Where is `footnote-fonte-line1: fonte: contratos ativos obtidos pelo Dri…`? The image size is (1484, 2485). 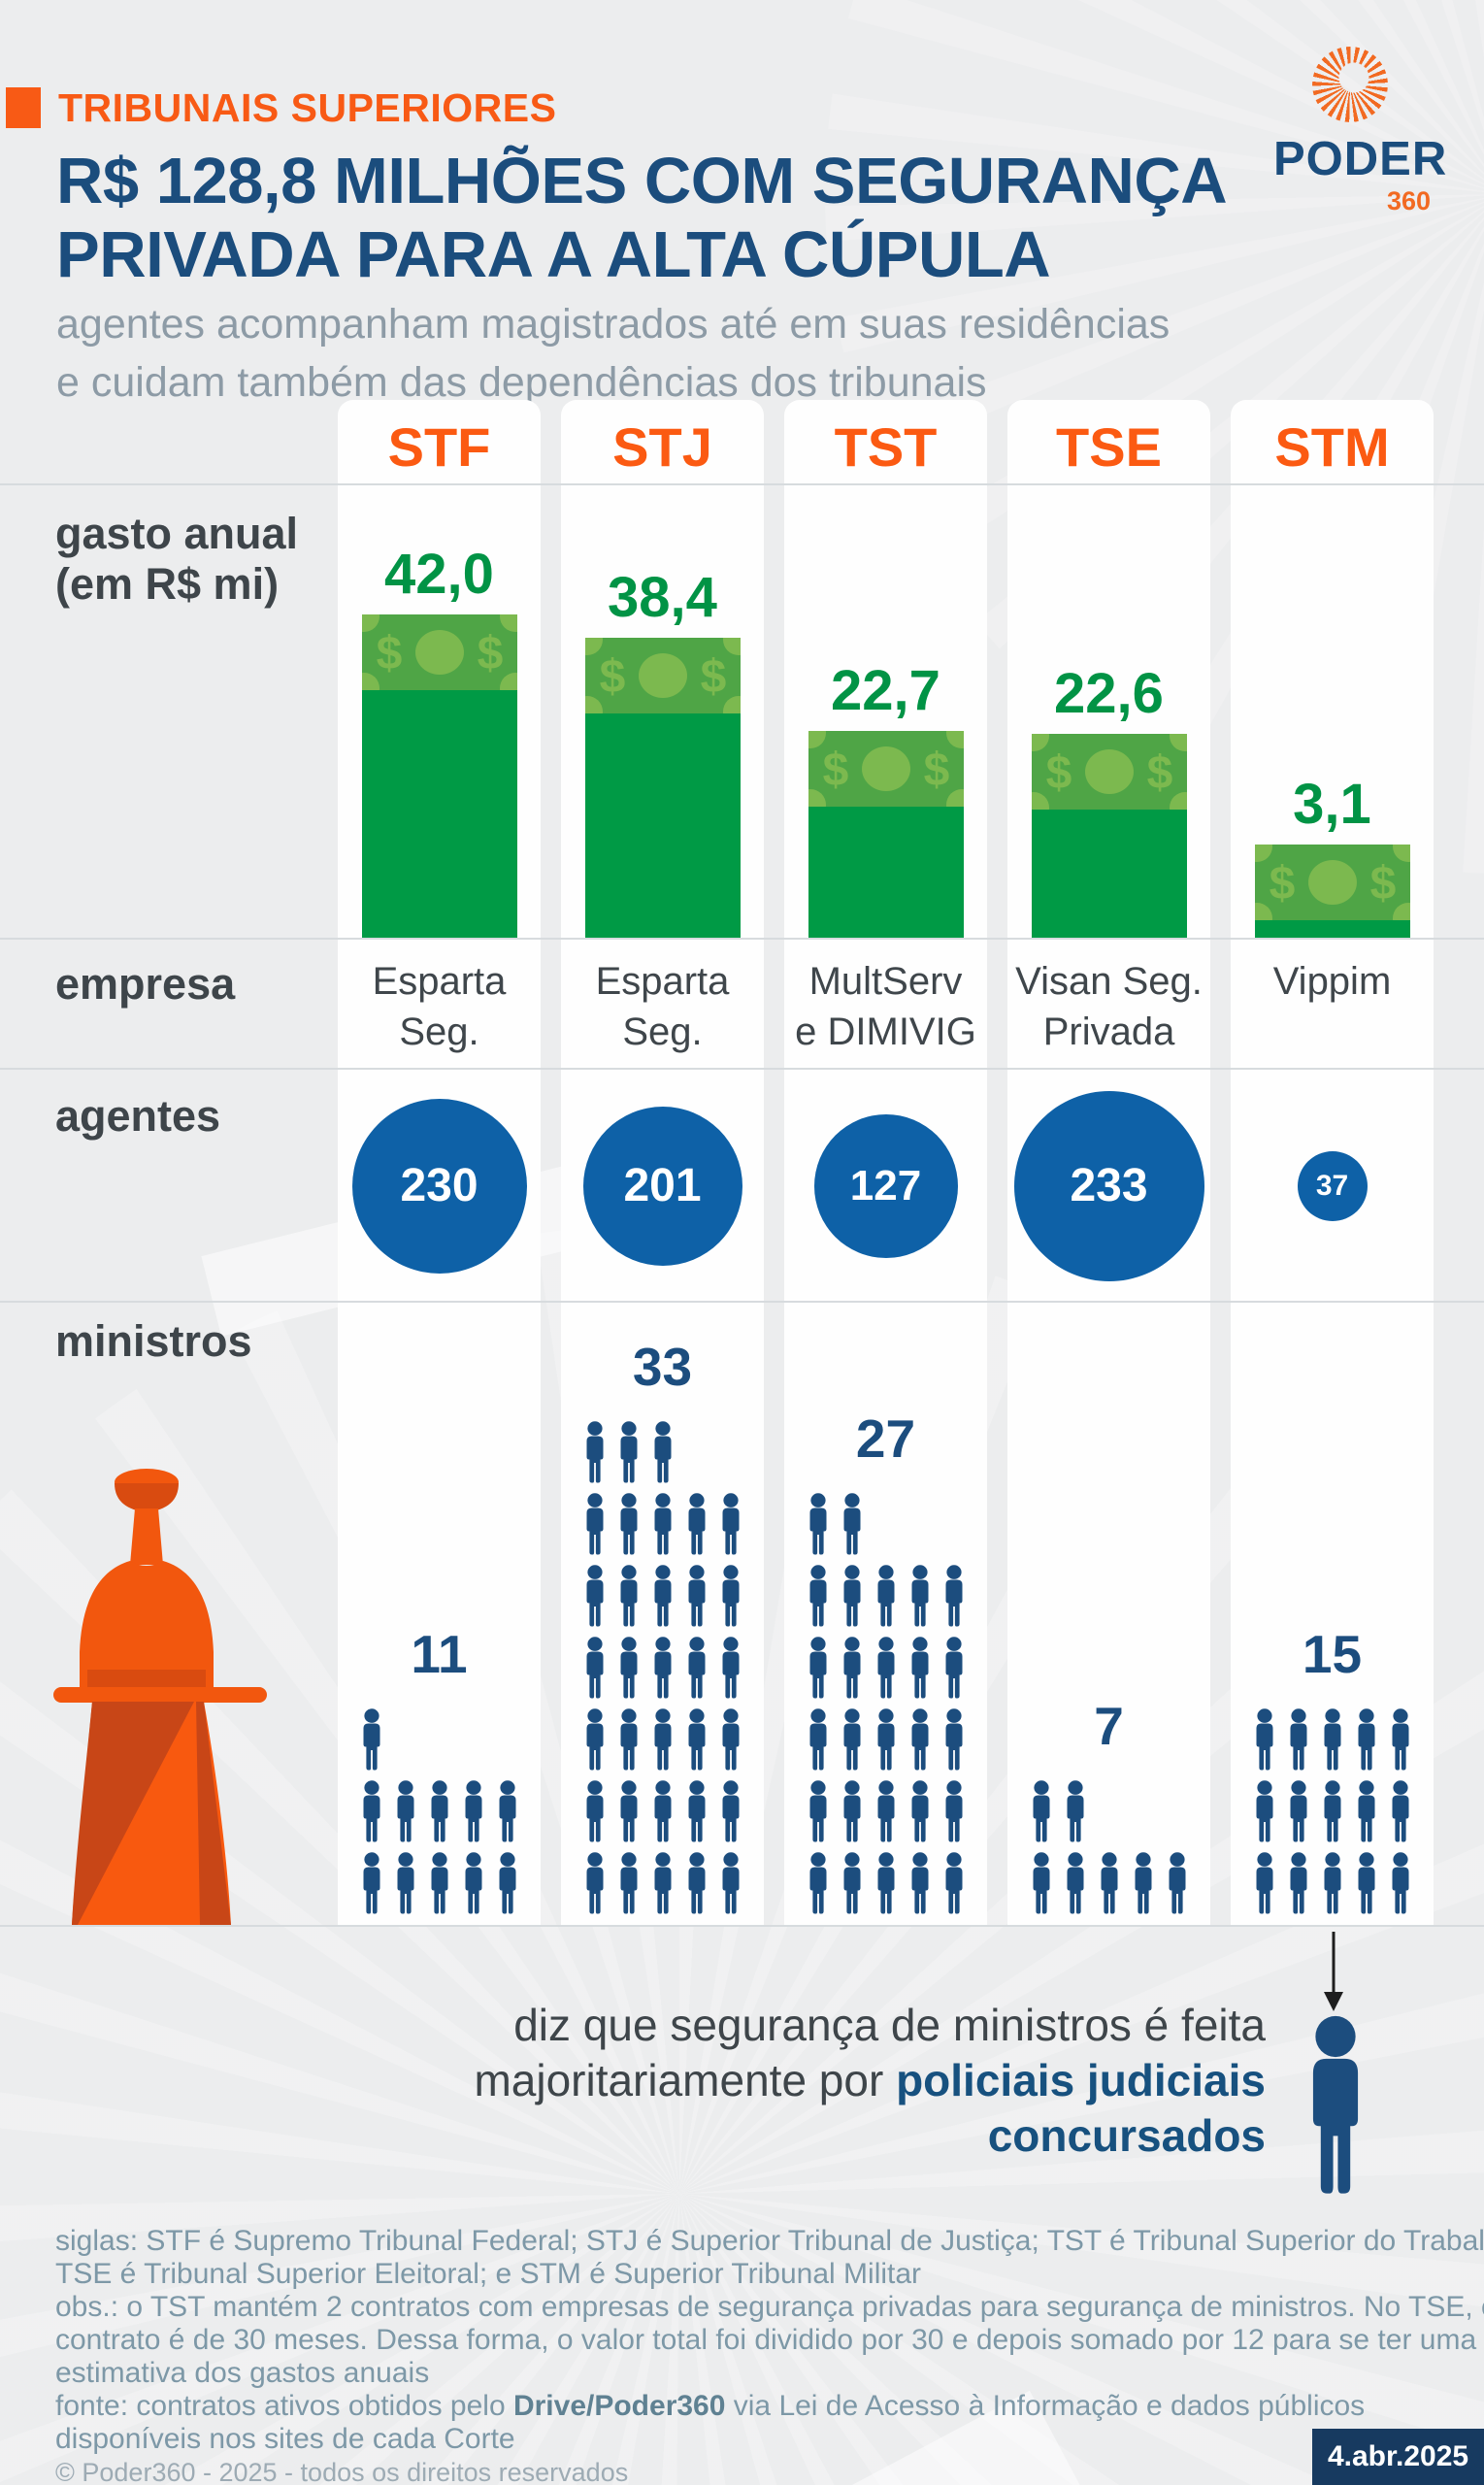
footnote-fonte-line1: fonte: contratos ativos obtidos pelo Dri… is located at coordinates (710, 2407).